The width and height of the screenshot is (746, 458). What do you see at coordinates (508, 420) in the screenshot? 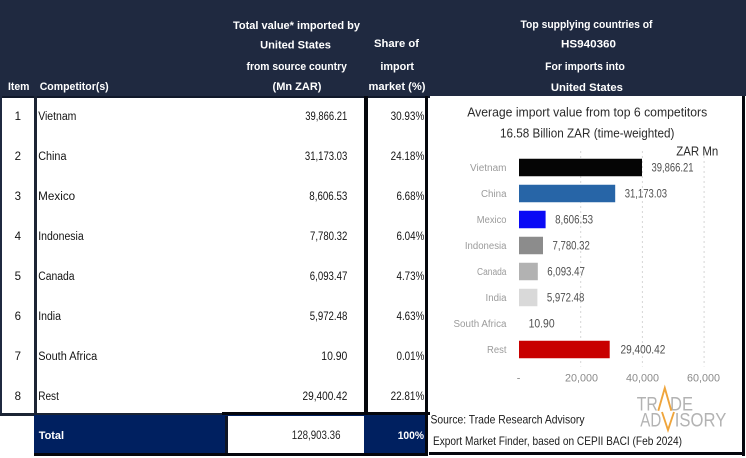
I see `svg-text:Source: Trade Research Advisor: Source: Trade Research Advisory` at bounding box center [508, 420].